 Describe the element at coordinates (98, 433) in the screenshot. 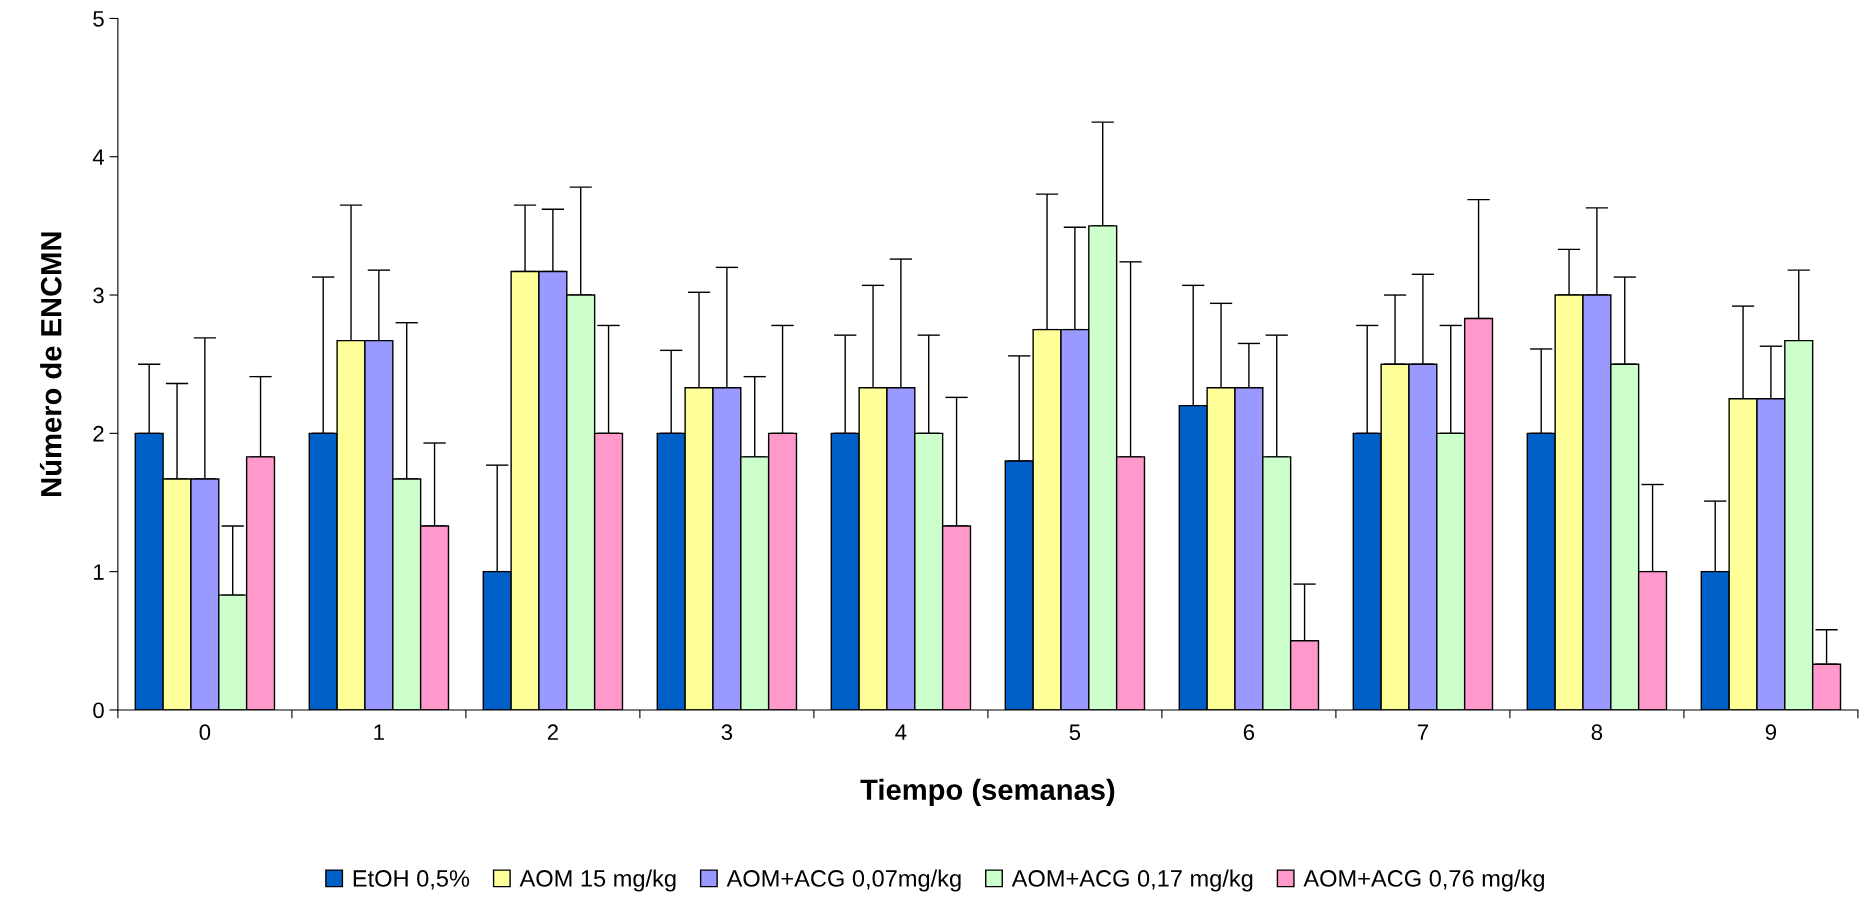

I see `y-tick-label: 2` at that location.